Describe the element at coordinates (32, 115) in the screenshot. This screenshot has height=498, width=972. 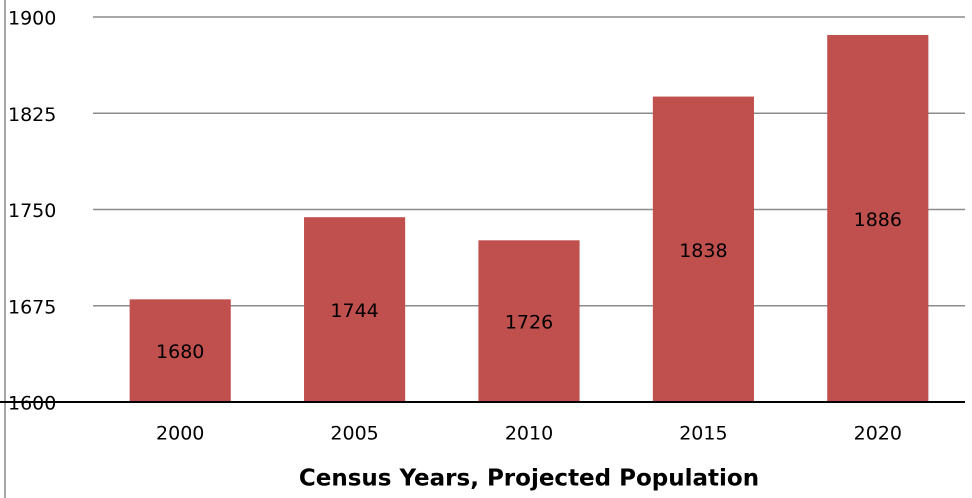
I see `y-tick-label: 1825` at that location.